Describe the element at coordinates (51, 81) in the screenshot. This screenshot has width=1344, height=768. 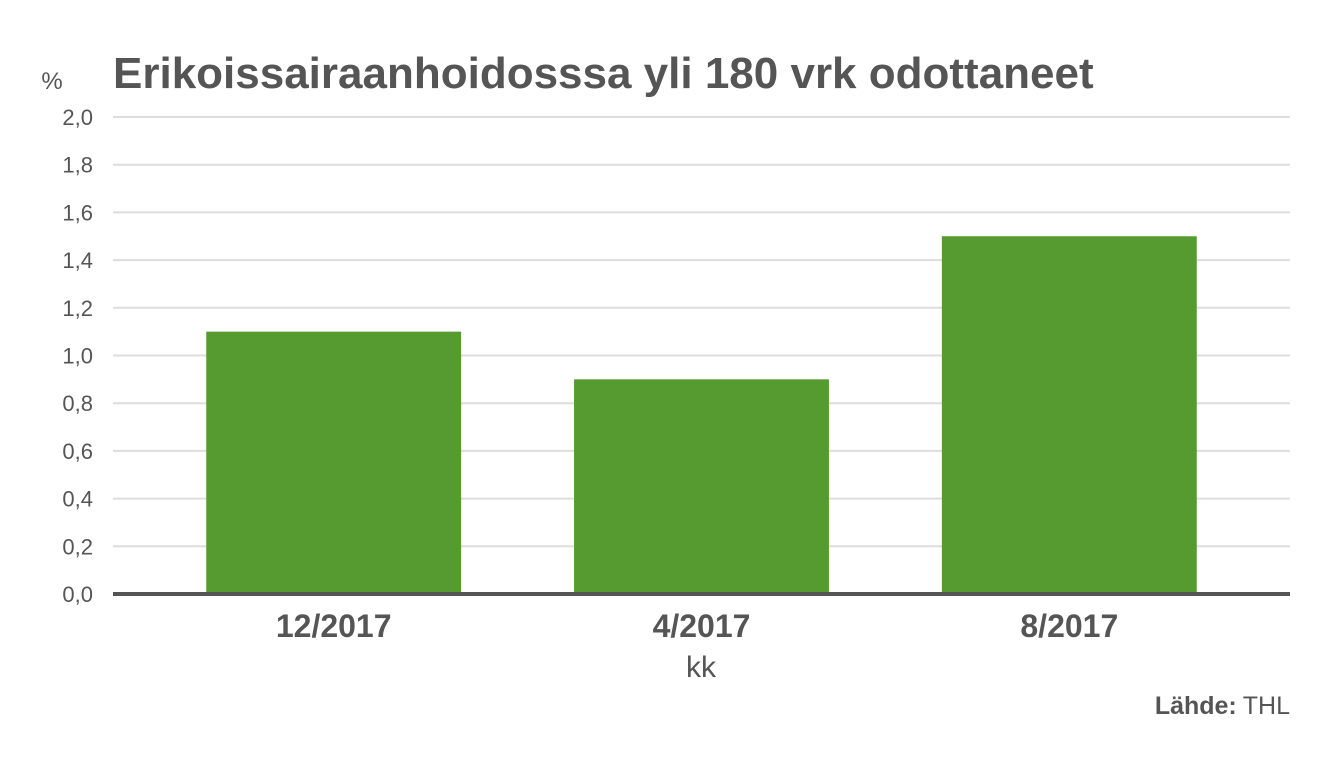
I see `y-axis-unit: %` at that location.